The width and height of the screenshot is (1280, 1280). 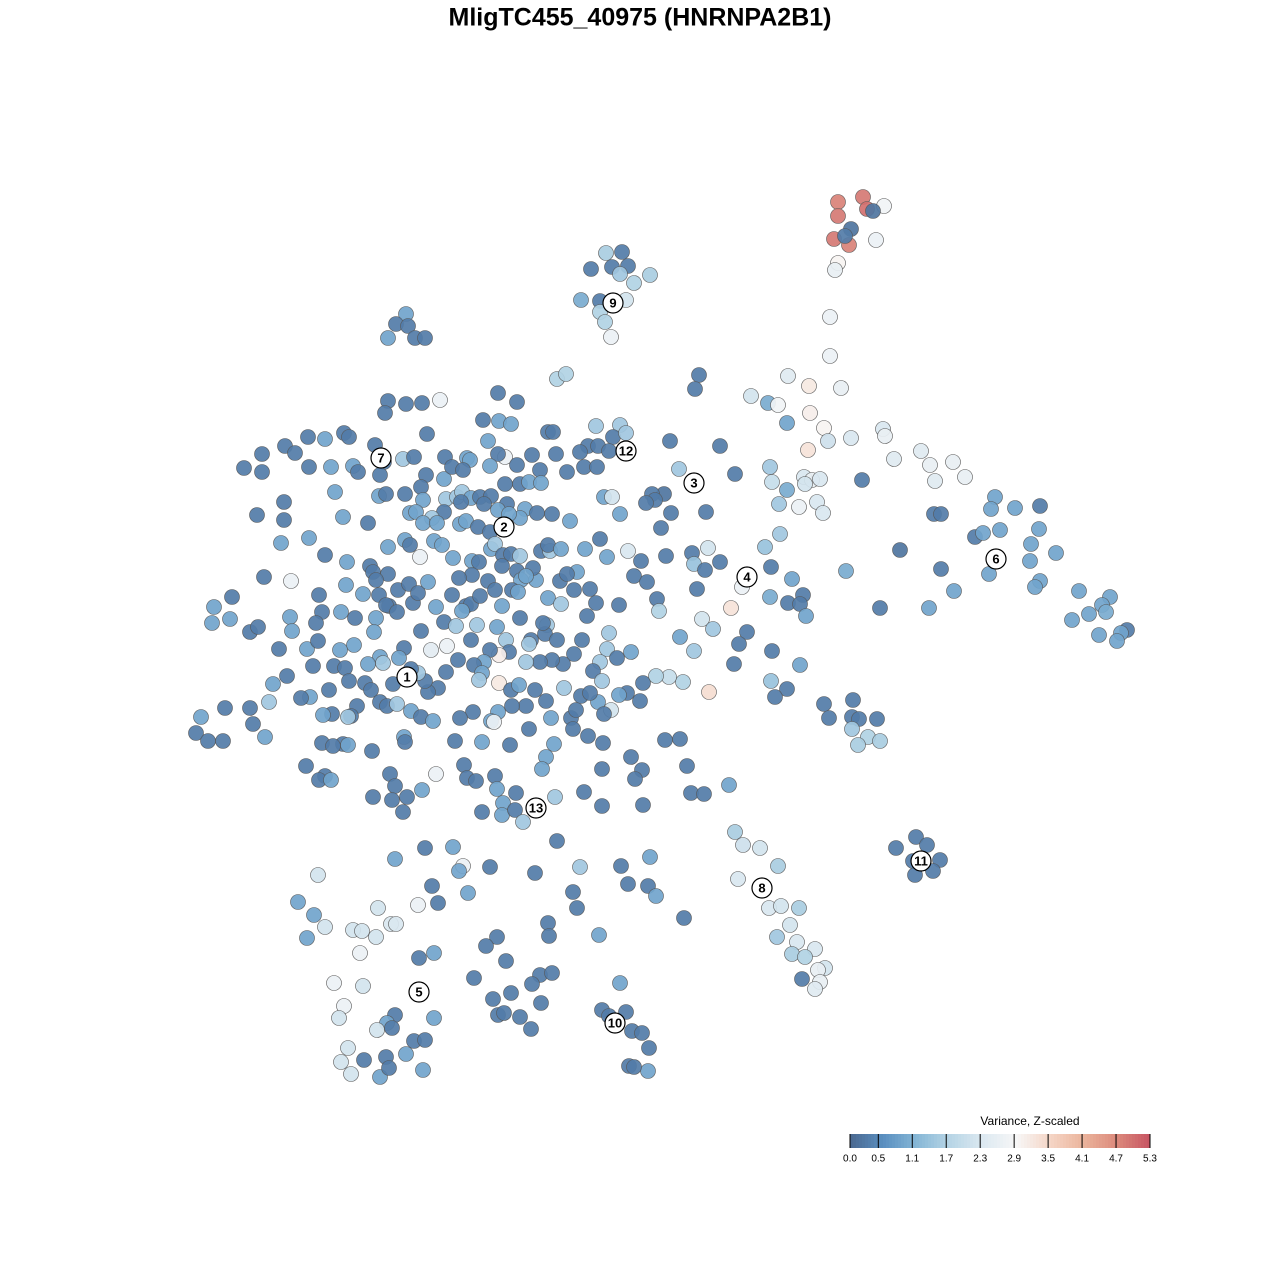 What do you see at coordinates (612, 302) in the screenshot?
I see `cluster-label: 9` at bounding box center [612, 302].